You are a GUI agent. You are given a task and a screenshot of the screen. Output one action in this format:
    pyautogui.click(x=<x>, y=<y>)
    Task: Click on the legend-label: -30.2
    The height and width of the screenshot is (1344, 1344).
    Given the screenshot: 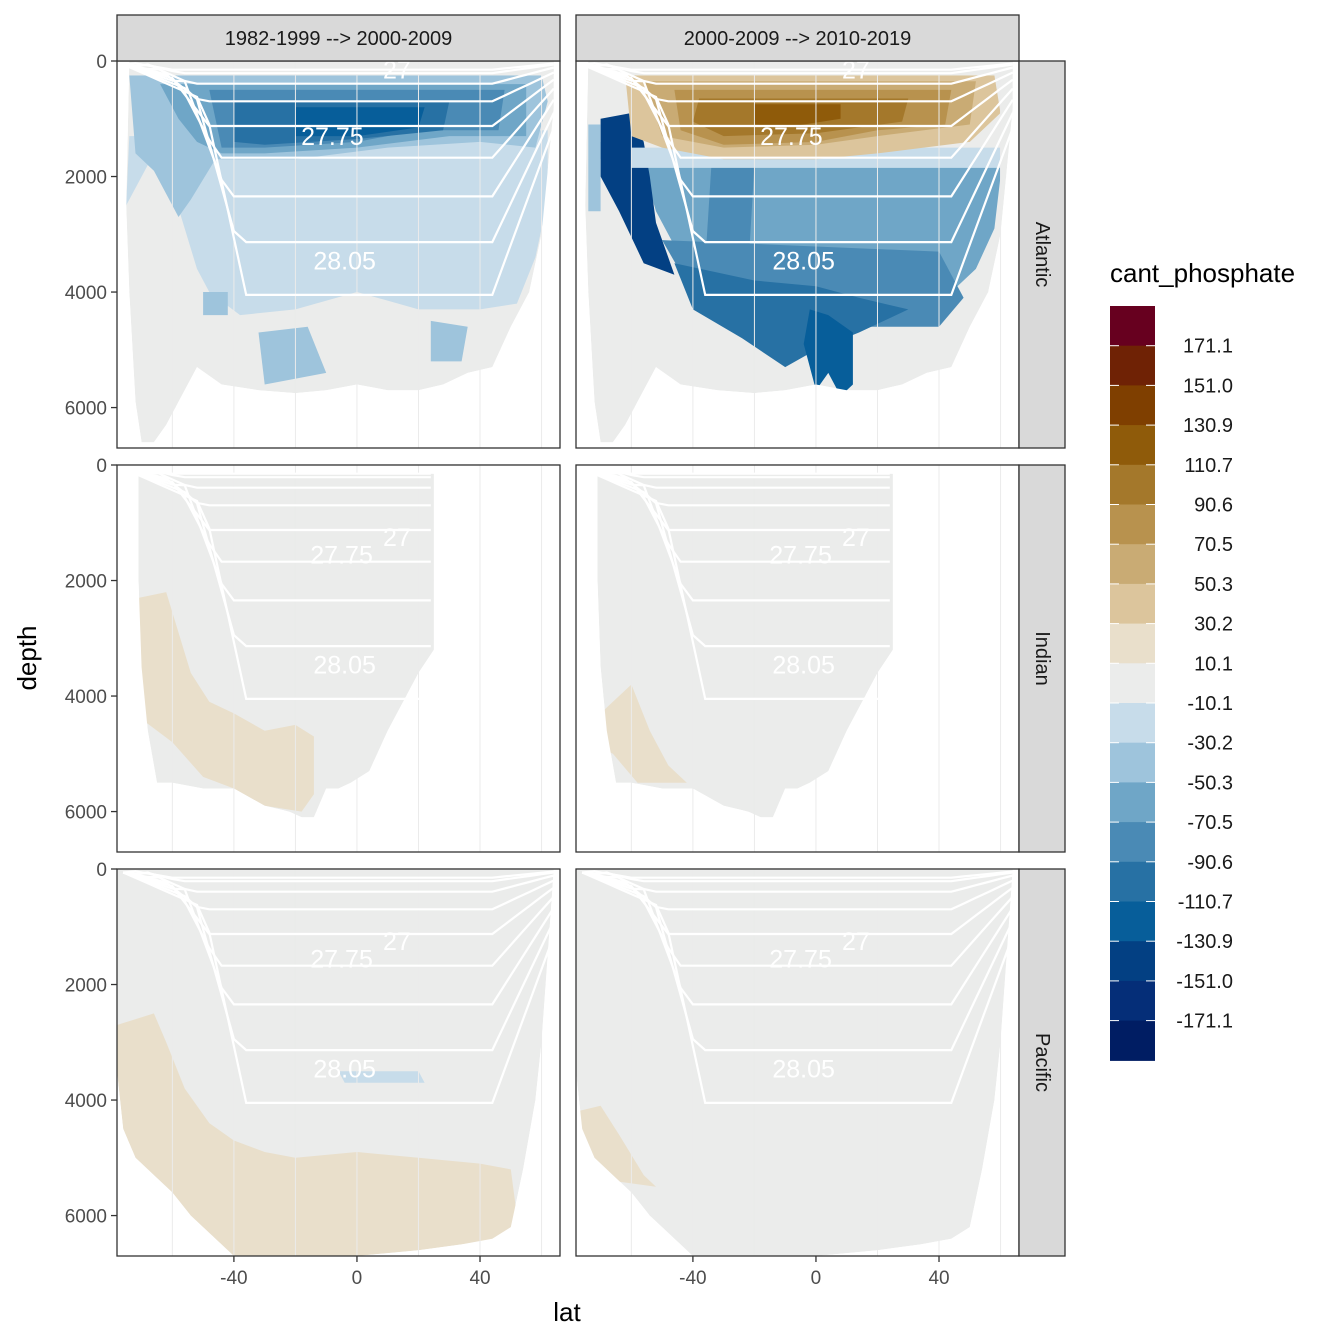 What is the action you would take?
    pyautogui.click(x=1210, y=744)
    